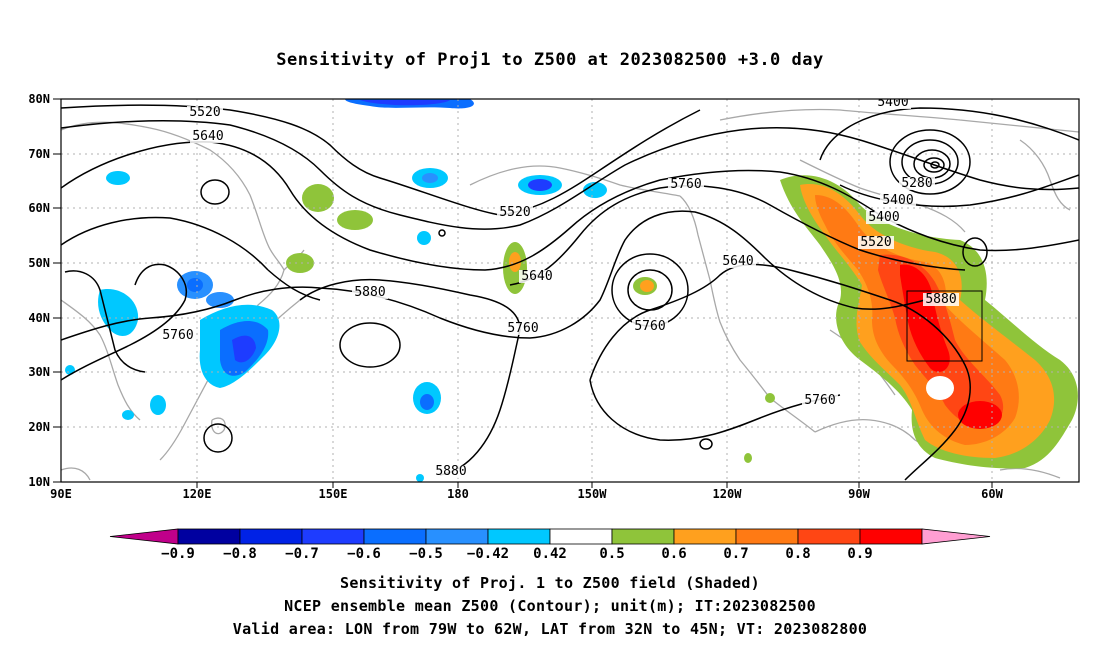 The image size is (1100, 650). Describe the element at coordinates (728, 494) in the screenshot. I see `lon-label: 120W` at that location.